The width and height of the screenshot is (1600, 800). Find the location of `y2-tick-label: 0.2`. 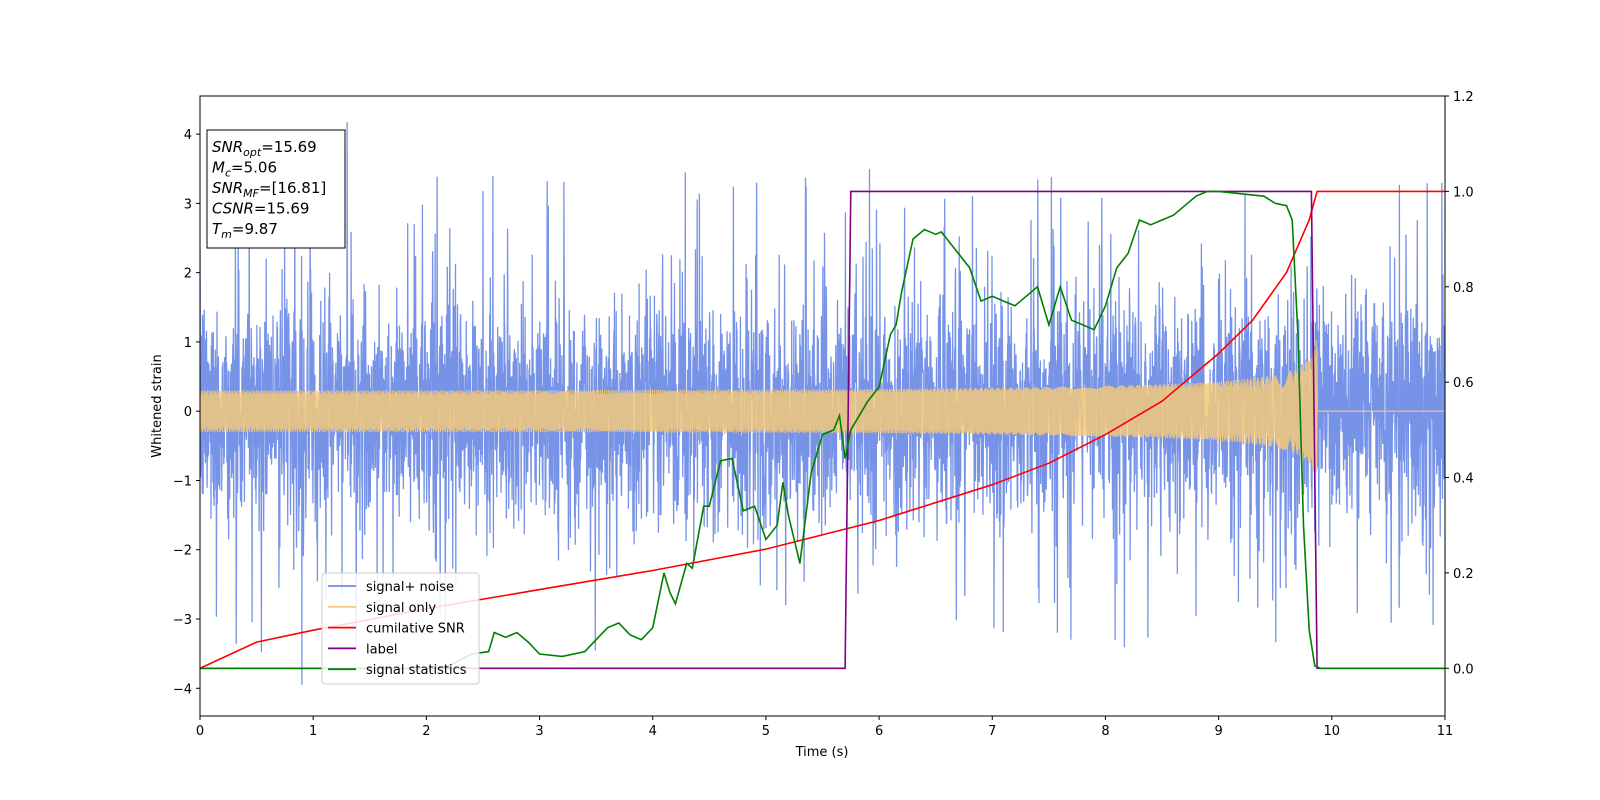

y2-tick-label: 0.2 is located at coordinates (1463, 574).